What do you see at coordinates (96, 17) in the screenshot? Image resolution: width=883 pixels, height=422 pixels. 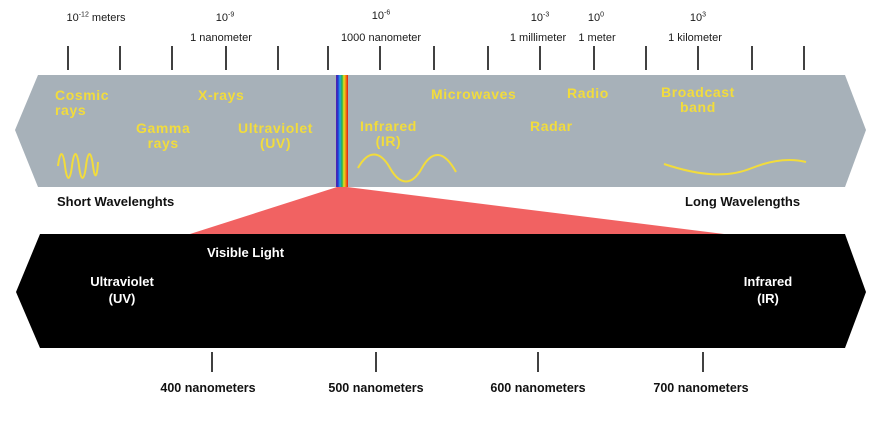 I see `power-label-1e-12: 10-12 meters` at bounding box center [96, 17].